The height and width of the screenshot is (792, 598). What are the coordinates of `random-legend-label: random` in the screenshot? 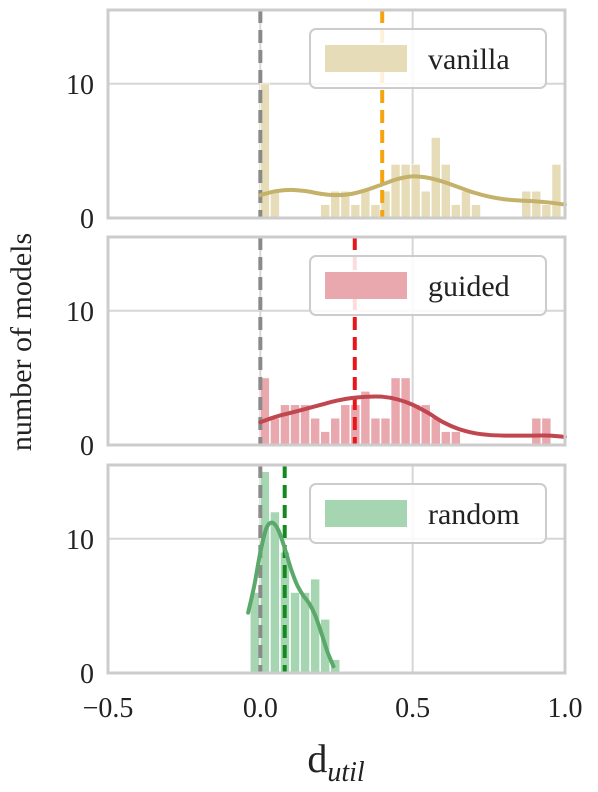 It's located at (474, 514).